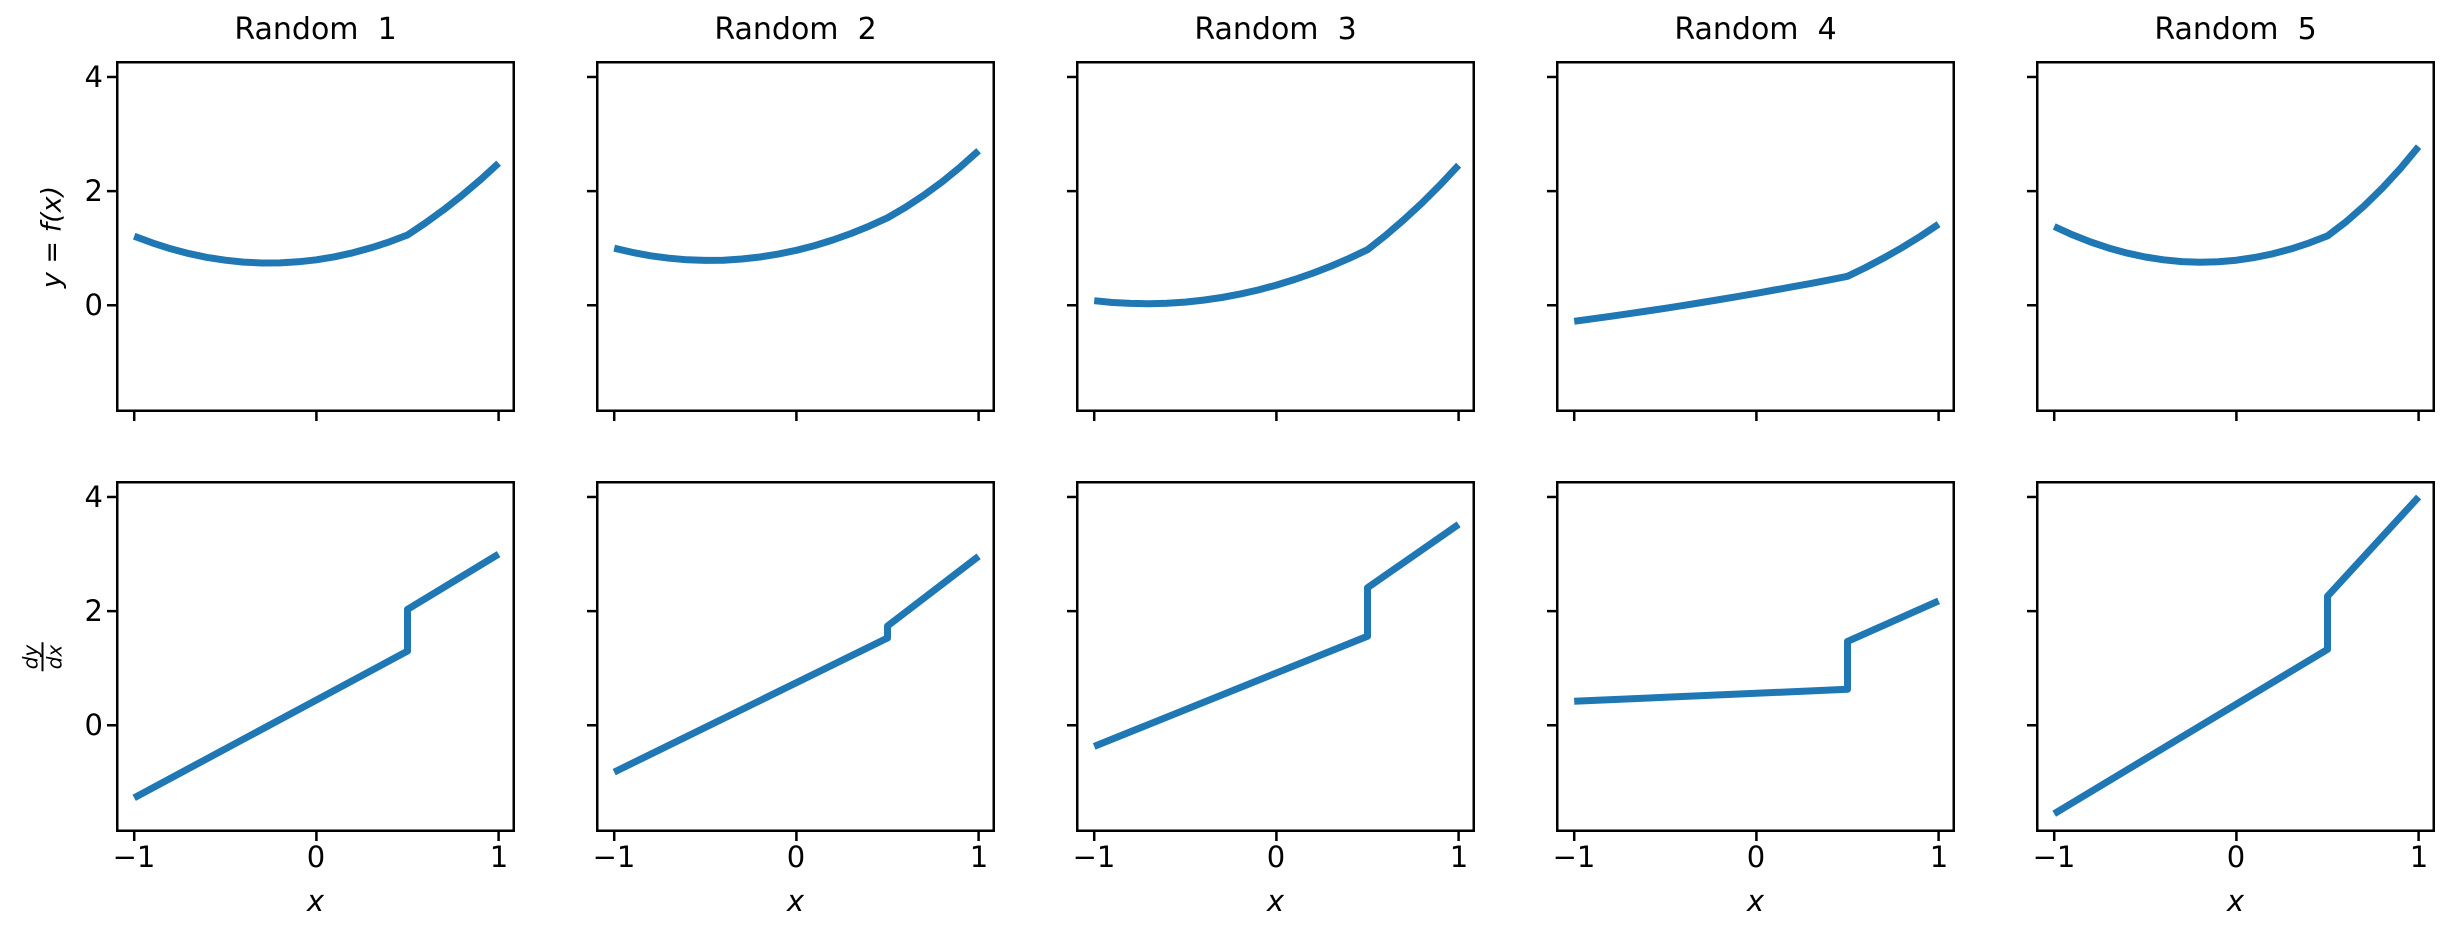 The height and width of the screenshot is (939, 2460). I want to click on xlabel-col-1: x, so click(315, 901).